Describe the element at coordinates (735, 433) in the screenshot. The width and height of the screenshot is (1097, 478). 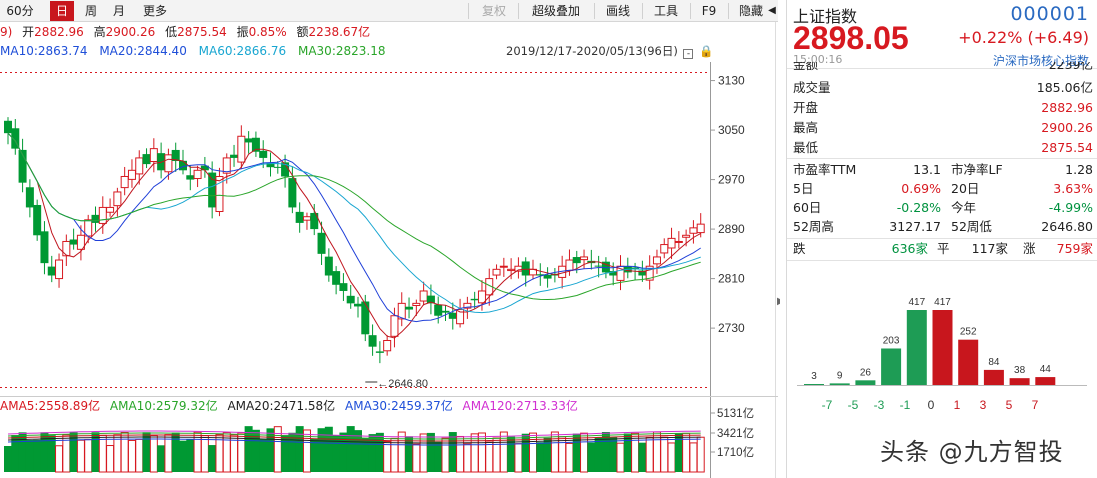
I see `volume-tick-label: 3421亿` at that location.